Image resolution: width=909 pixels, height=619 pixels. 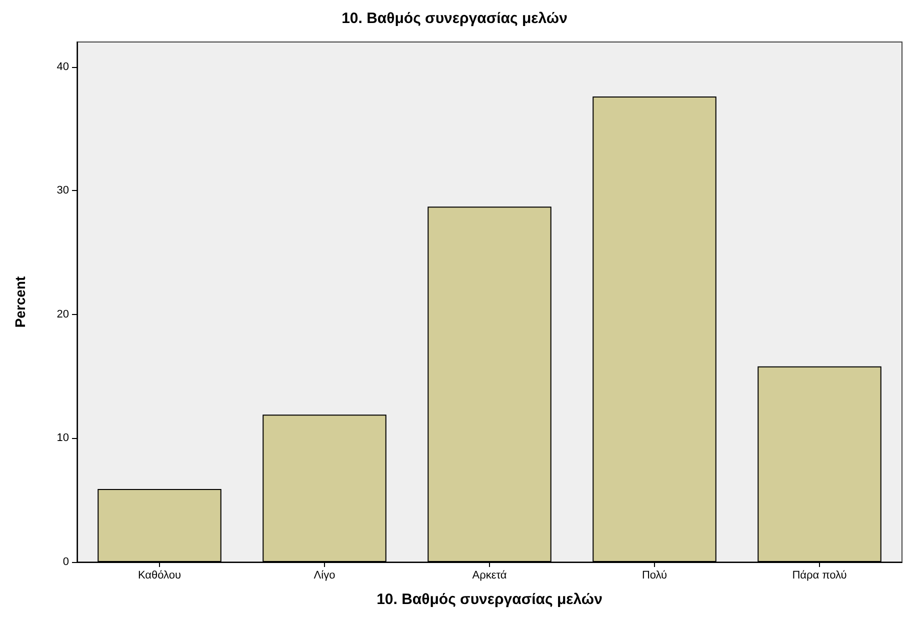 I want to click on y-axis-title: Percent, so click(x=20, y=302).